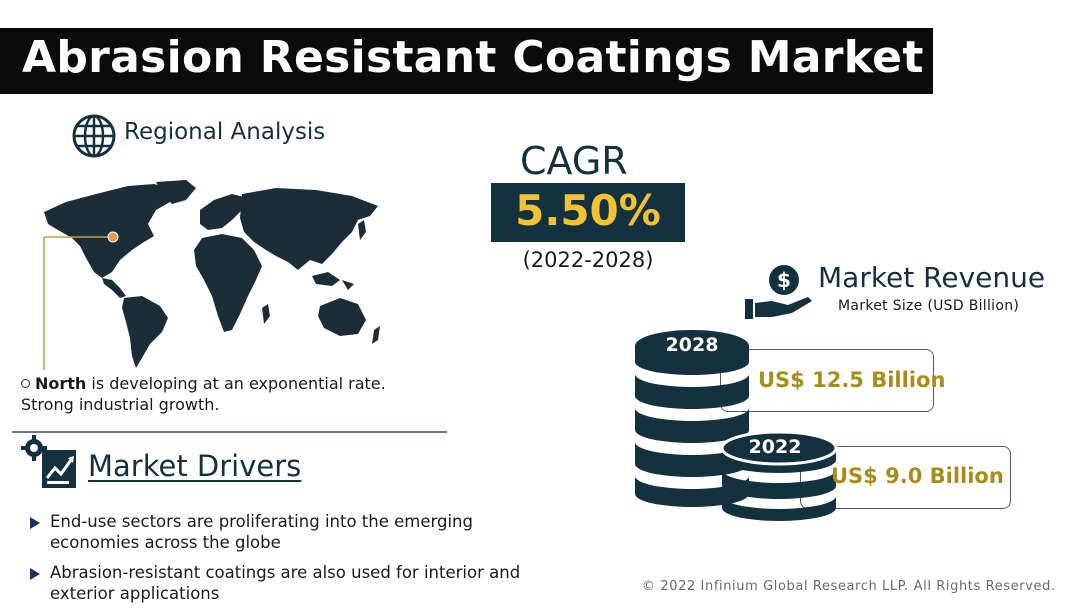  Describe the element at coordinates (852, 380) in the screenshot. I see `revenue-value-2028: US$ 12.5 Billion` at that location.